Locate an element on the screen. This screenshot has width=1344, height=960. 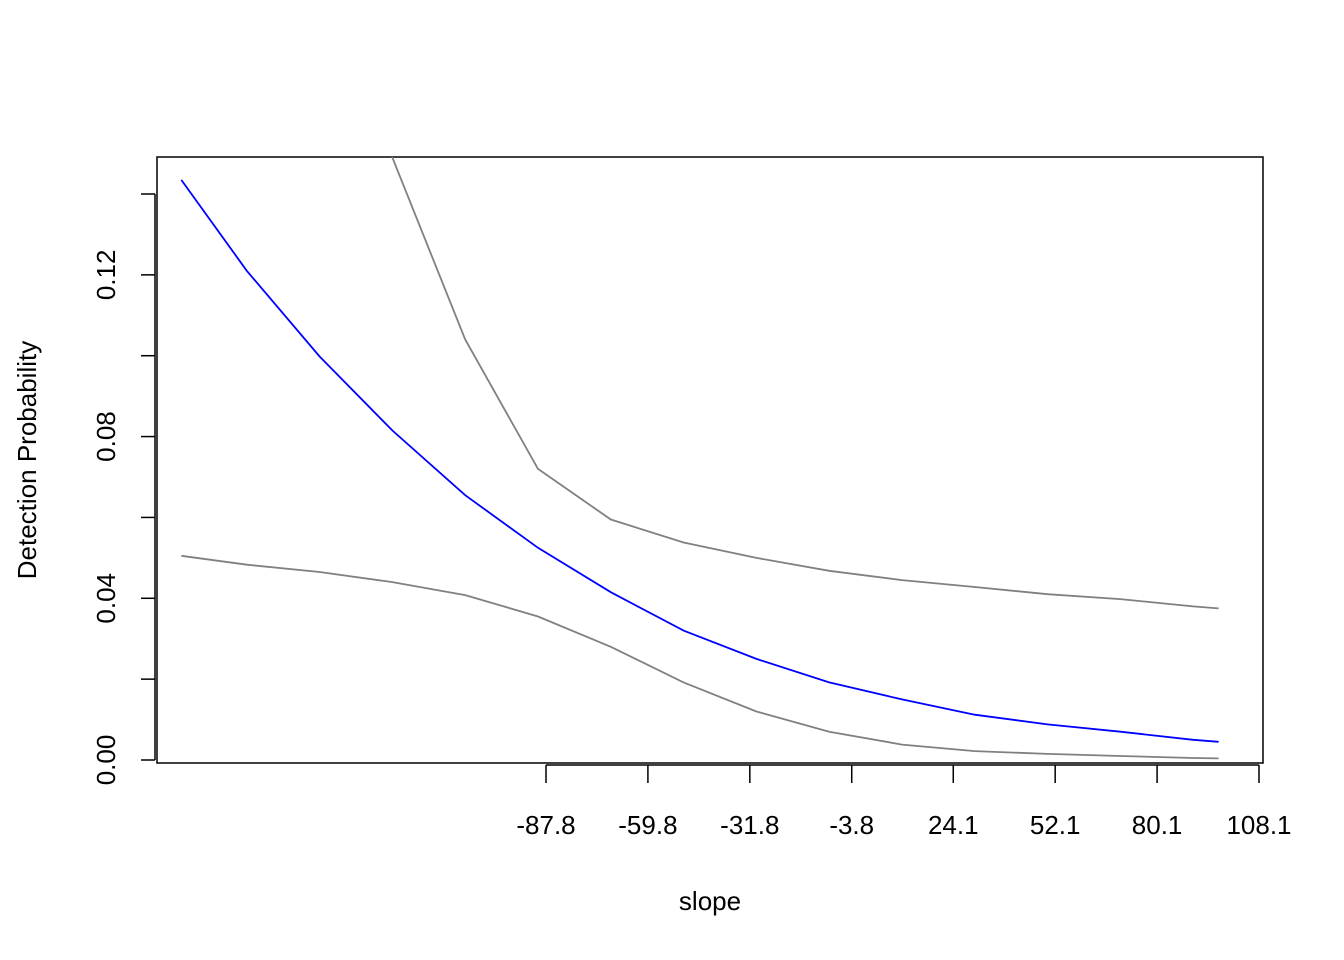
y-axis-title: Detection Probability is located at coordinates (27, 460).